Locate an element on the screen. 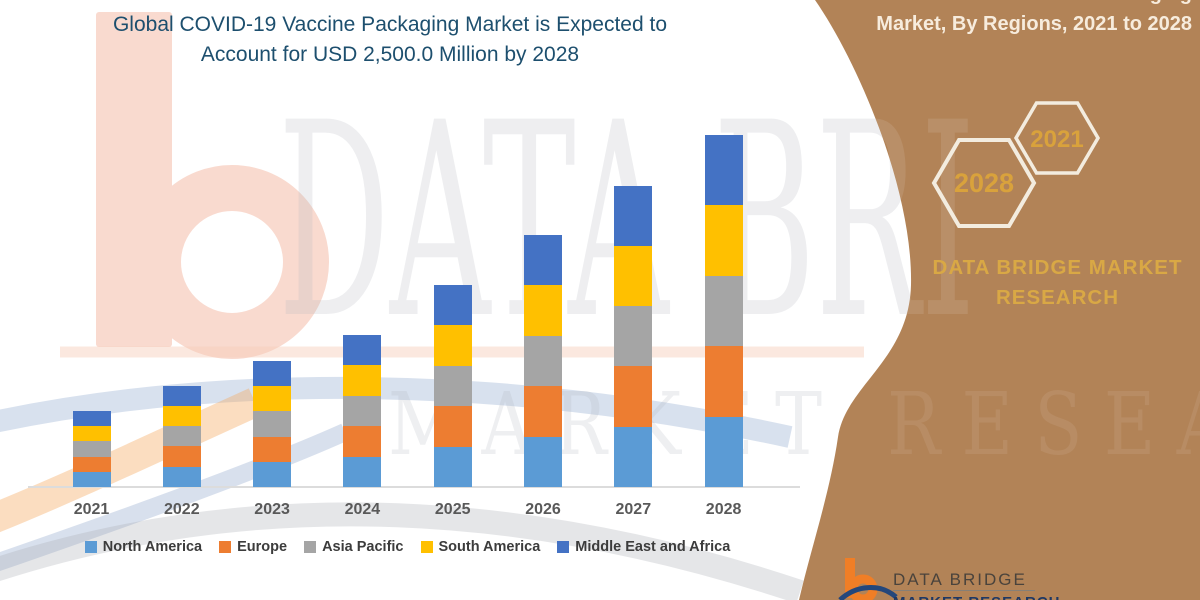 The height and width of the screenshot is (600, 1200). bar-segment-2027-south-america is located at coordinates (633, 276).